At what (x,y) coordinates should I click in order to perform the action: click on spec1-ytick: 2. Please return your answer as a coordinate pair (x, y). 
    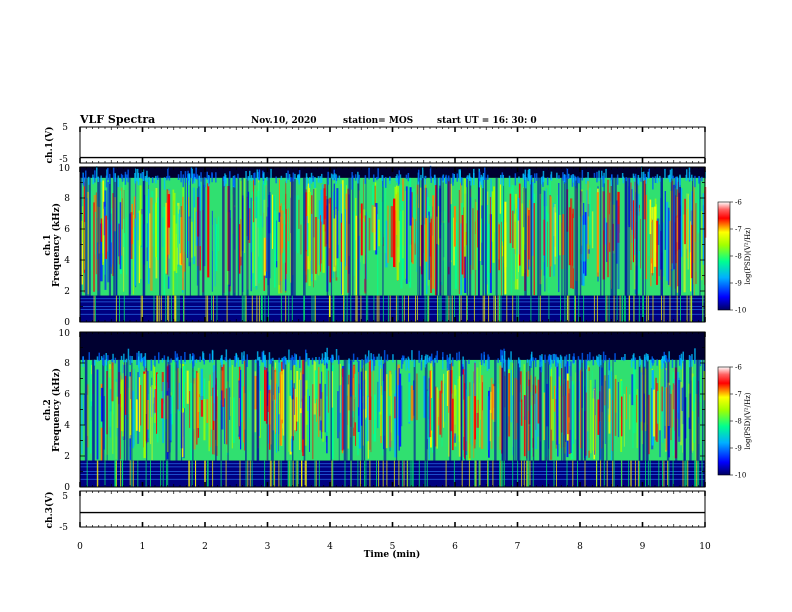
    Looking at the image, I should click on (67, 292).